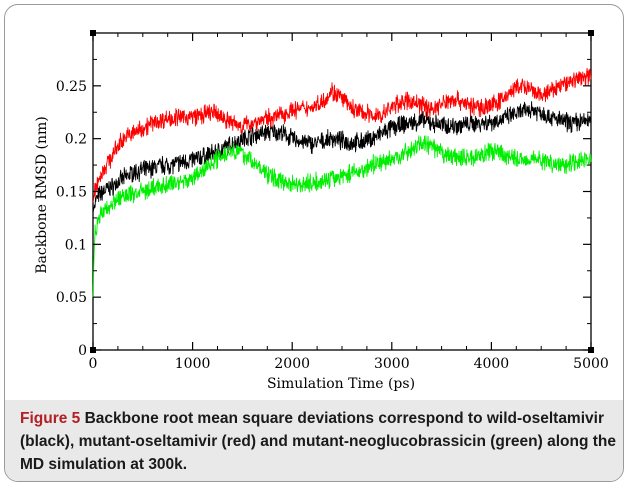 This screenshot has height=487, width=630. What do you see at coordinates (392, 364) in the screenshot?
I see `x-tick-label-3: 3000` at bounding box center [392, 364].